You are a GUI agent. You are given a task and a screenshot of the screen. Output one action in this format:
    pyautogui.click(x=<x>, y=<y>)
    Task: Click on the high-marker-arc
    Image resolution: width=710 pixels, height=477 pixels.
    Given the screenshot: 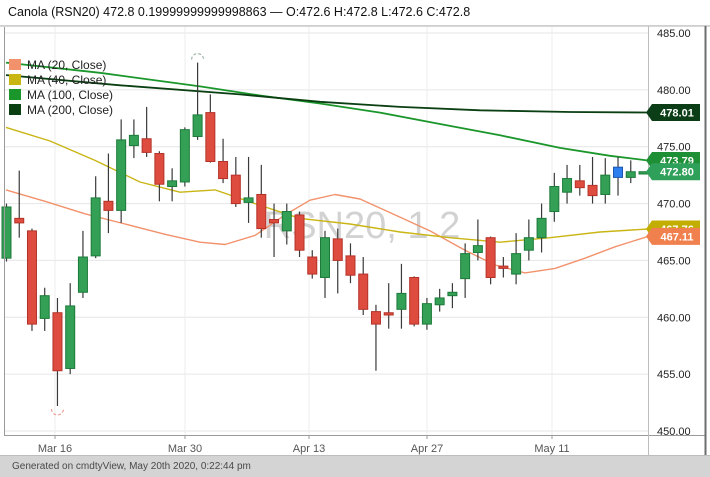 What is the action you would take?
    pyautogui.click(x=198, y=56)
    